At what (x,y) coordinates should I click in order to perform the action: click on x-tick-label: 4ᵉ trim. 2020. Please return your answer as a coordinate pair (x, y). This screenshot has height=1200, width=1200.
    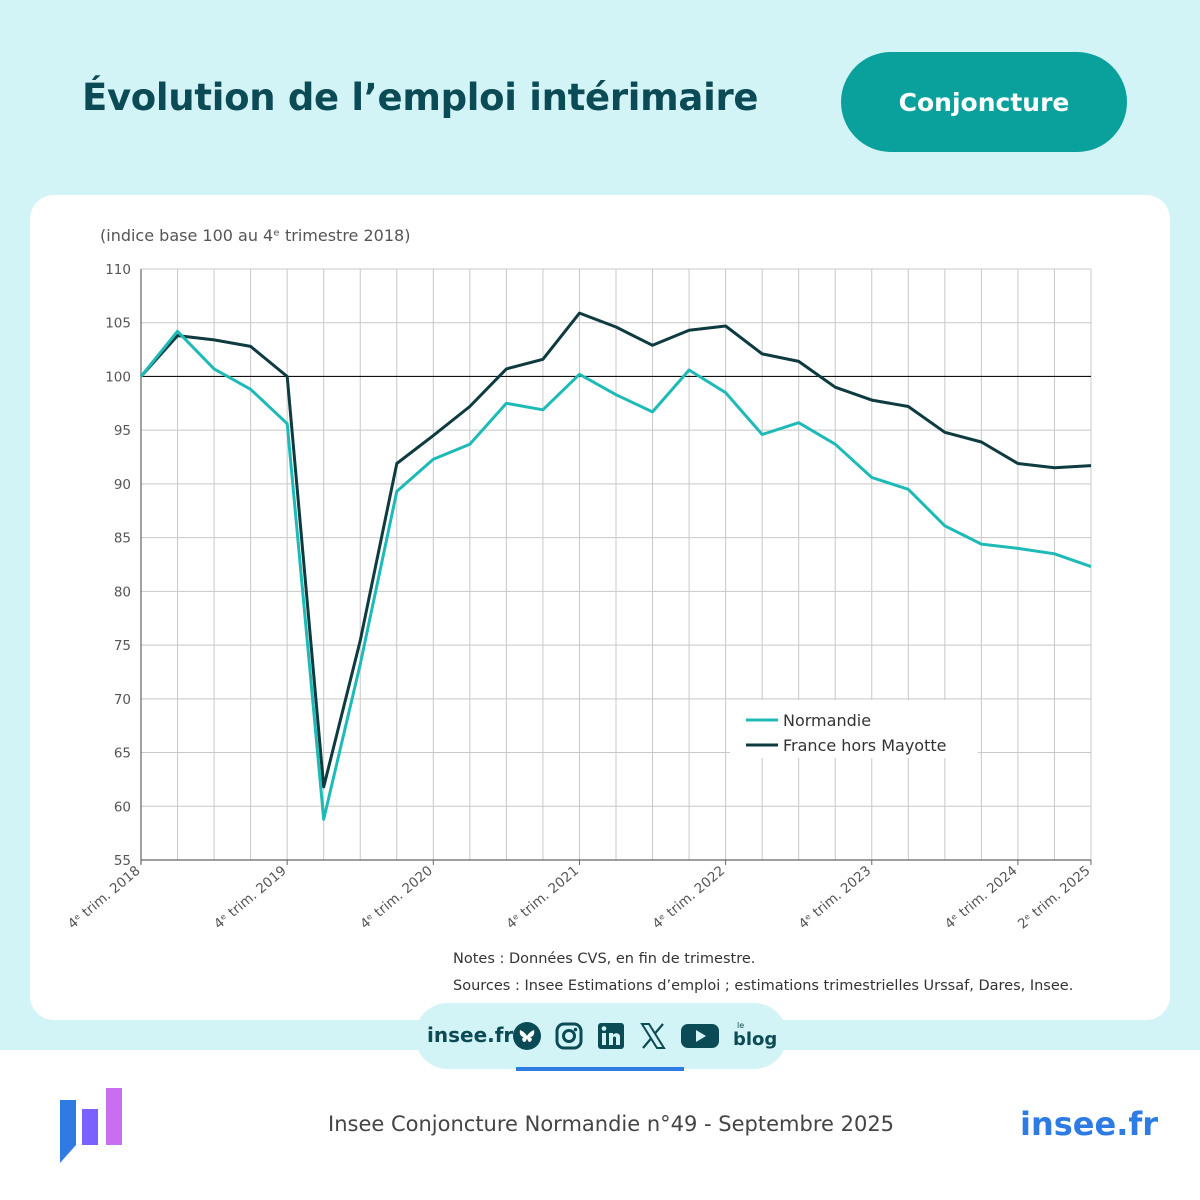
    Looking at the image, I should click on (396, 898).